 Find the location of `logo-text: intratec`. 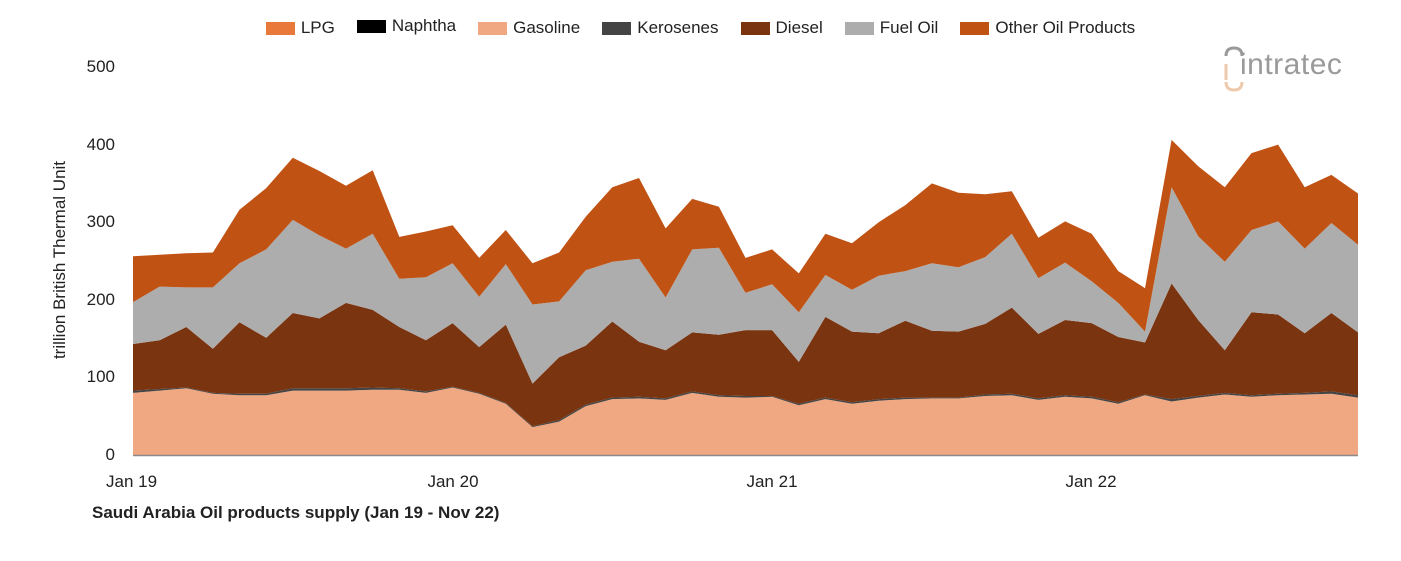

logo-text: intratec is located at coordinates (1291, 64).